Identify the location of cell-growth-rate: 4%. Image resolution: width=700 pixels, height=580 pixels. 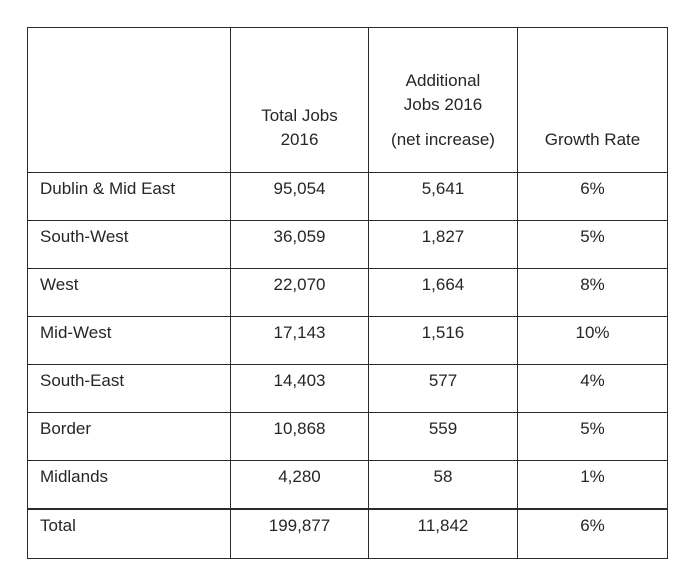
(592, 388).